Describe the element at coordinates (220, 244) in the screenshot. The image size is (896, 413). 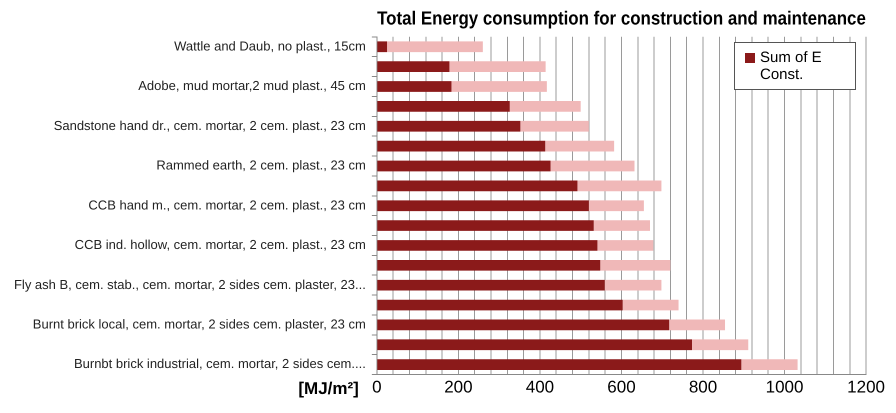
I see `y-tick-label: CCB ind. hollow, cem. mortar, 2 cem. plast., 23 cm` at that location.